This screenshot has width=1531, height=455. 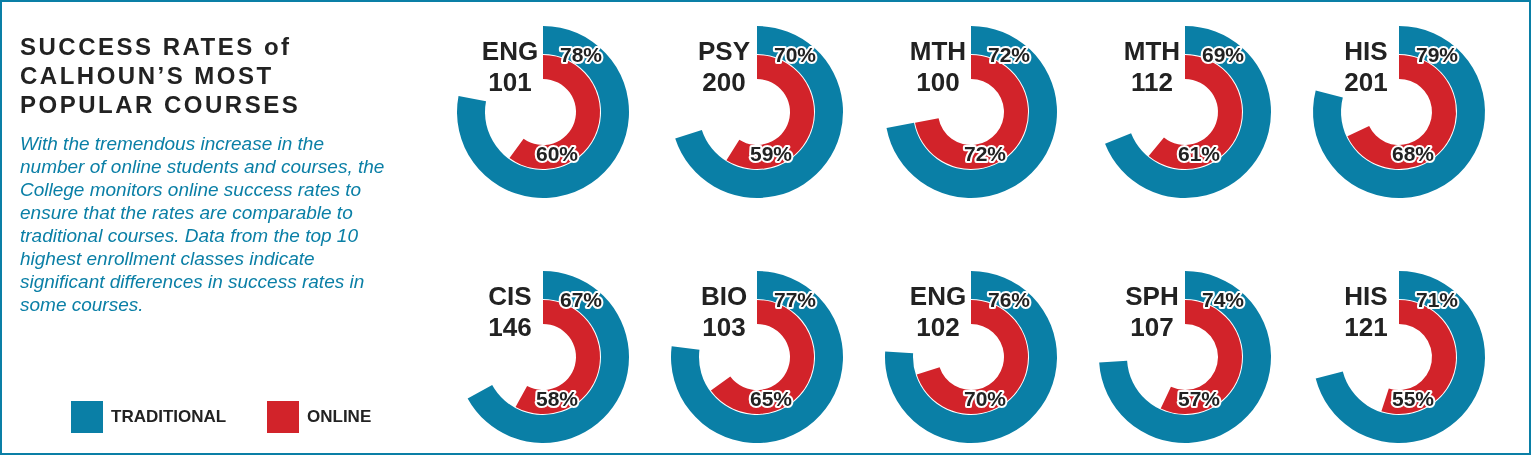 I want to click on category-label: CIS 146, so click(x=510, y=311).